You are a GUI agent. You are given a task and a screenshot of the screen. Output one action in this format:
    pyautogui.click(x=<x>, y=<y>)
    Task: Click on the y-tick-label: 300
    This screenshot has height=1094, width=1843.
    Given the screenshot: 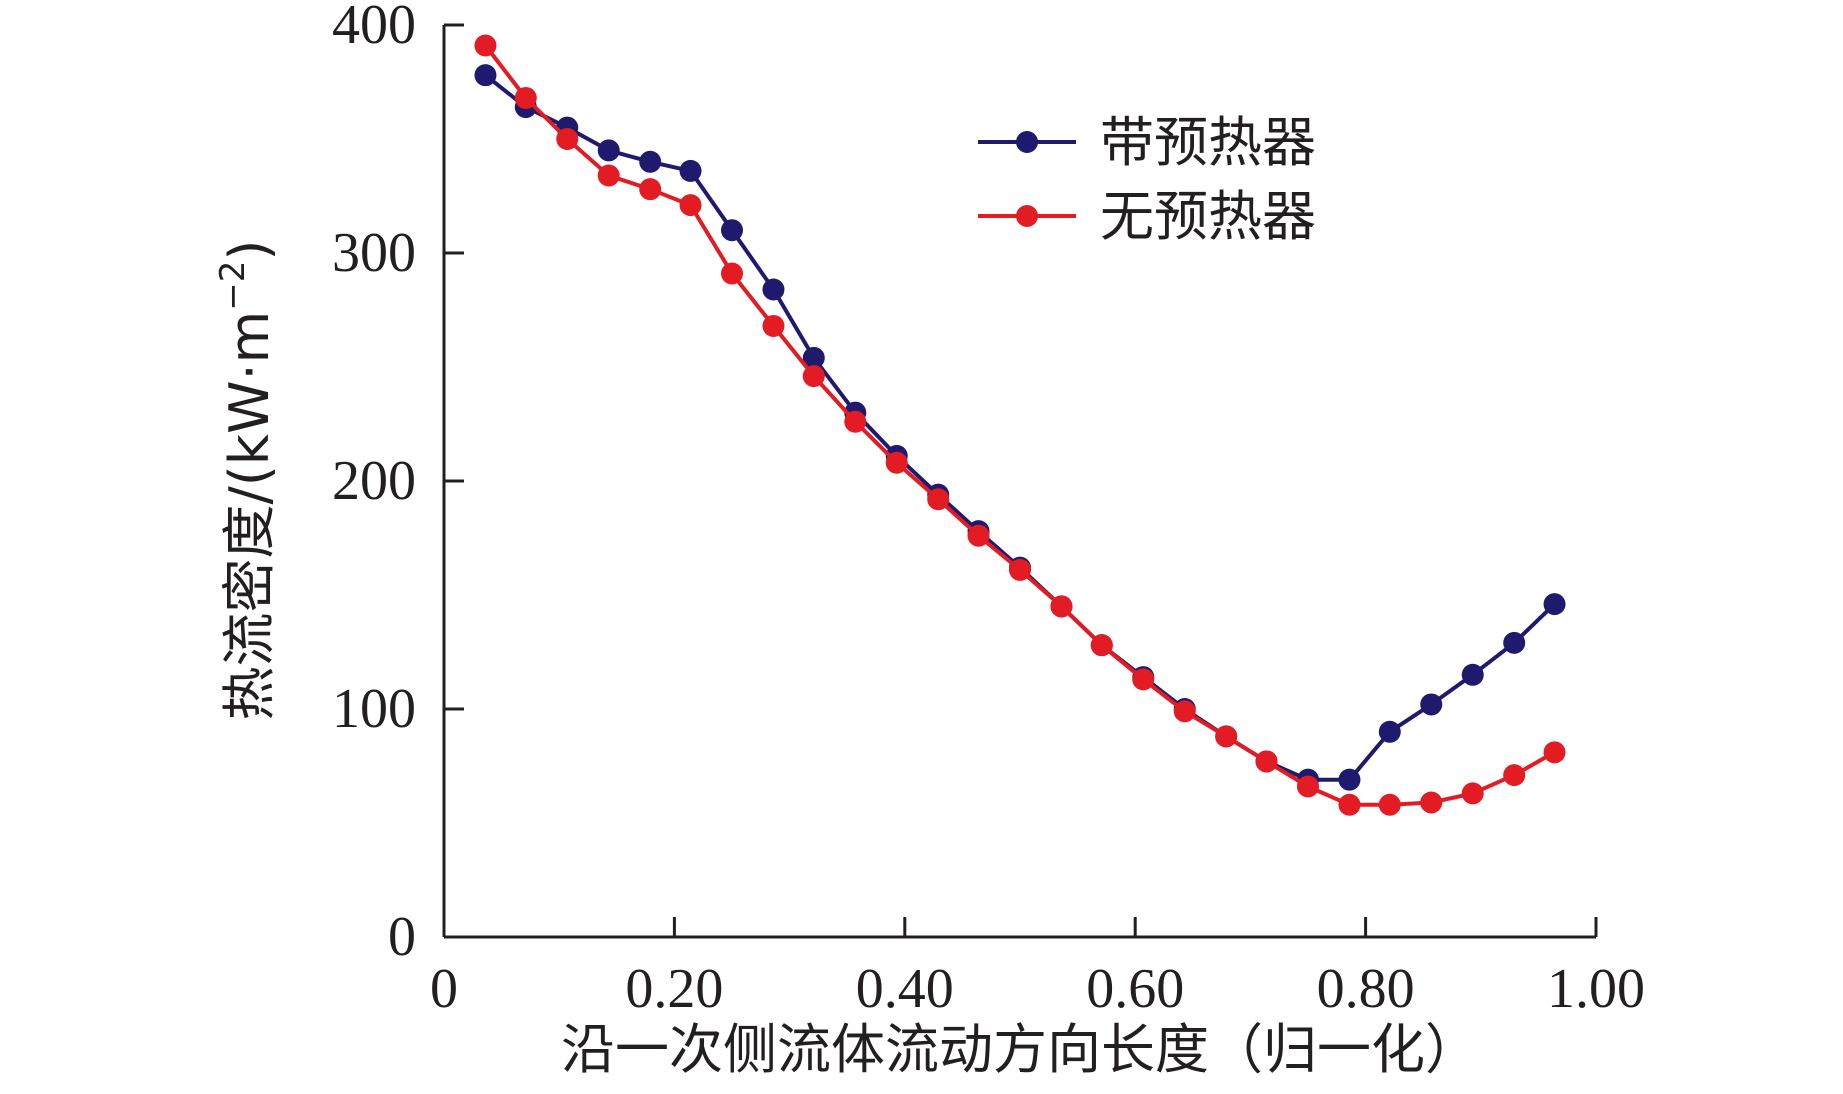 What is the action you would take?
    pyautogui.click(x=374, y=253)
    